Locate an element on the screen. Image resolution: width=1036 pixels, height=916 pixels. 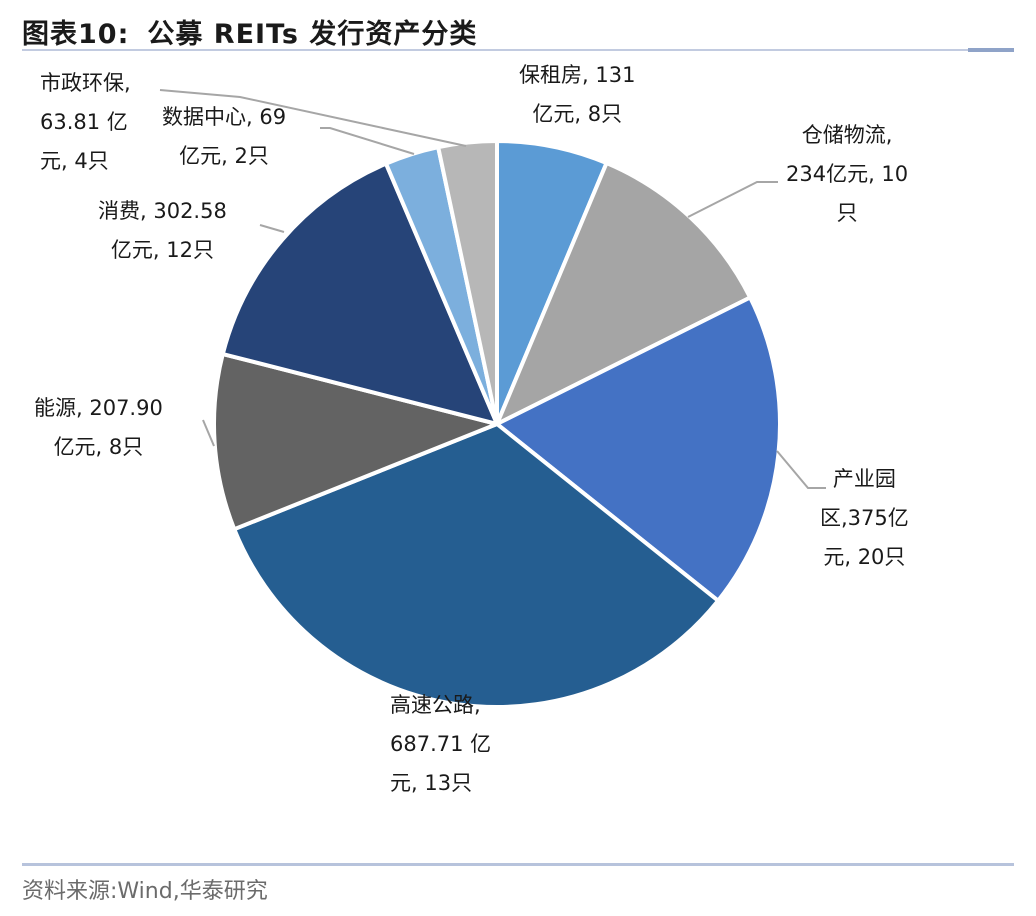
leader-line-cangchu is located at coordinates (732, 199).